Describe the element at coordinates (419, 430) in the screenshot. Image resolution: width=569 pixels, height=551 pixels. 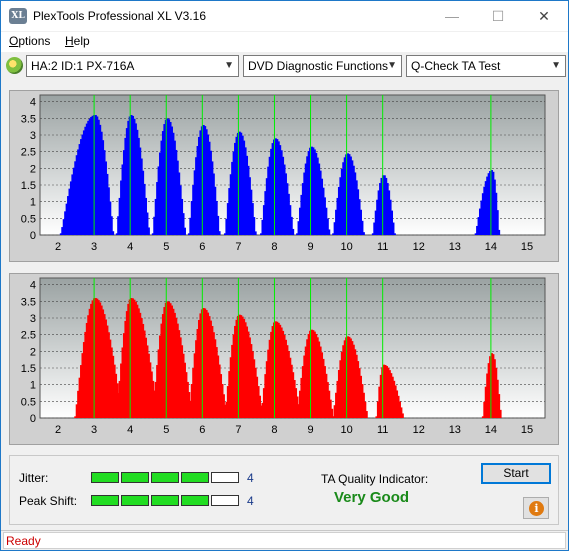
I see `x-tick-label: 12` at that location.